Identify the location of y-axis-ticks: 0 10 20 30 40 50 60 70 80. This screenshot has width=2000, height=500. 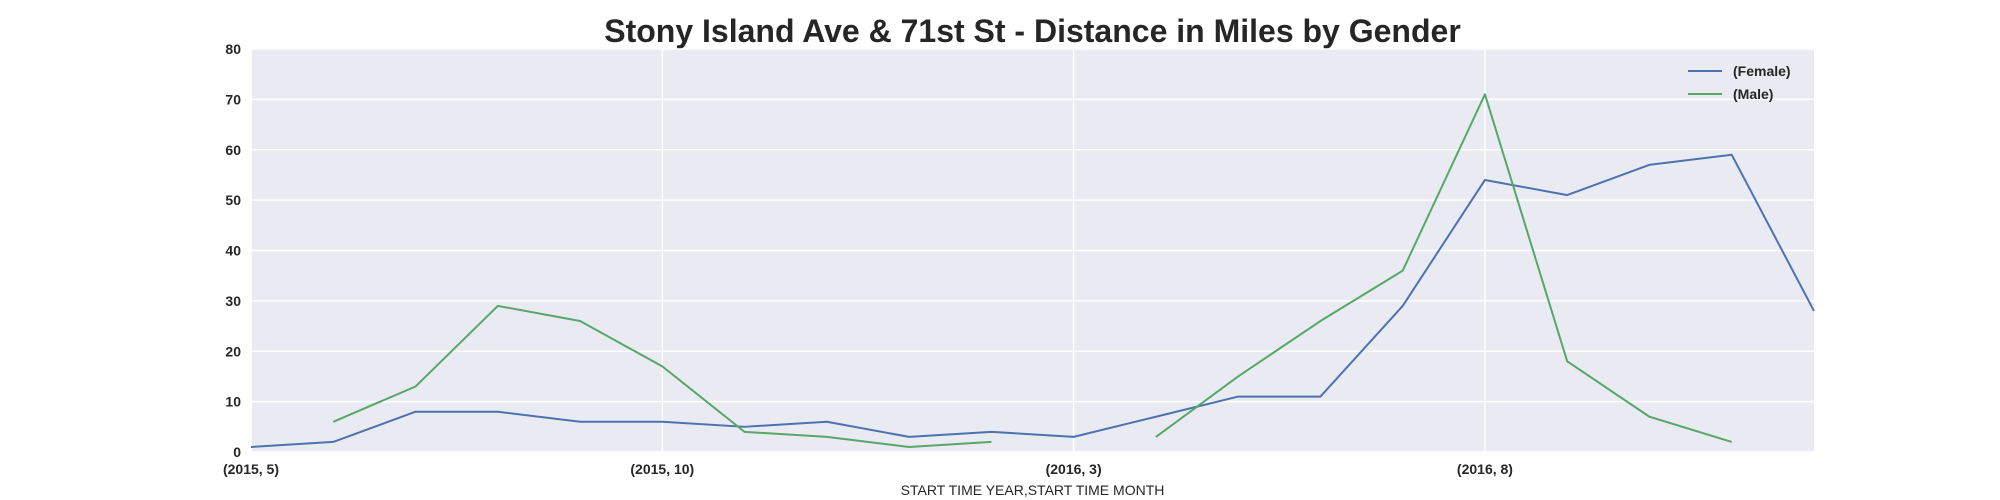
(233, 250).